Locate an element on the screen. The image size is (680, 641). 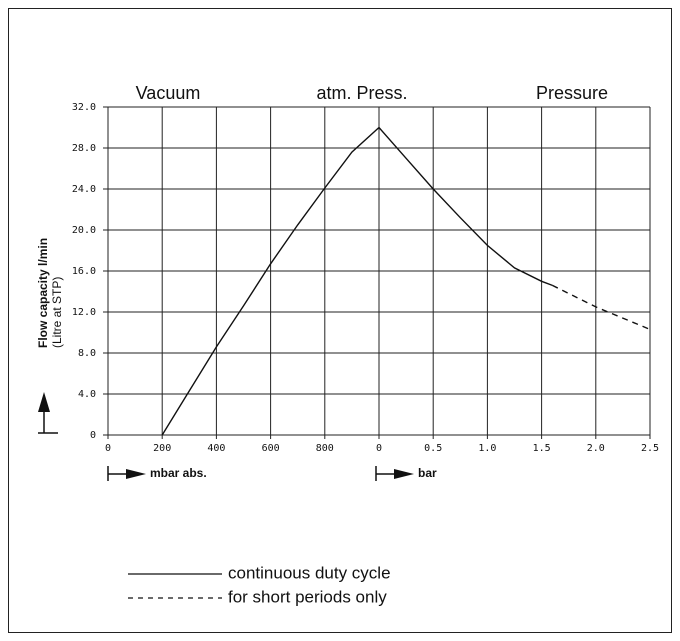
x-tick-label: 200 is located at coordinates (162, 448).